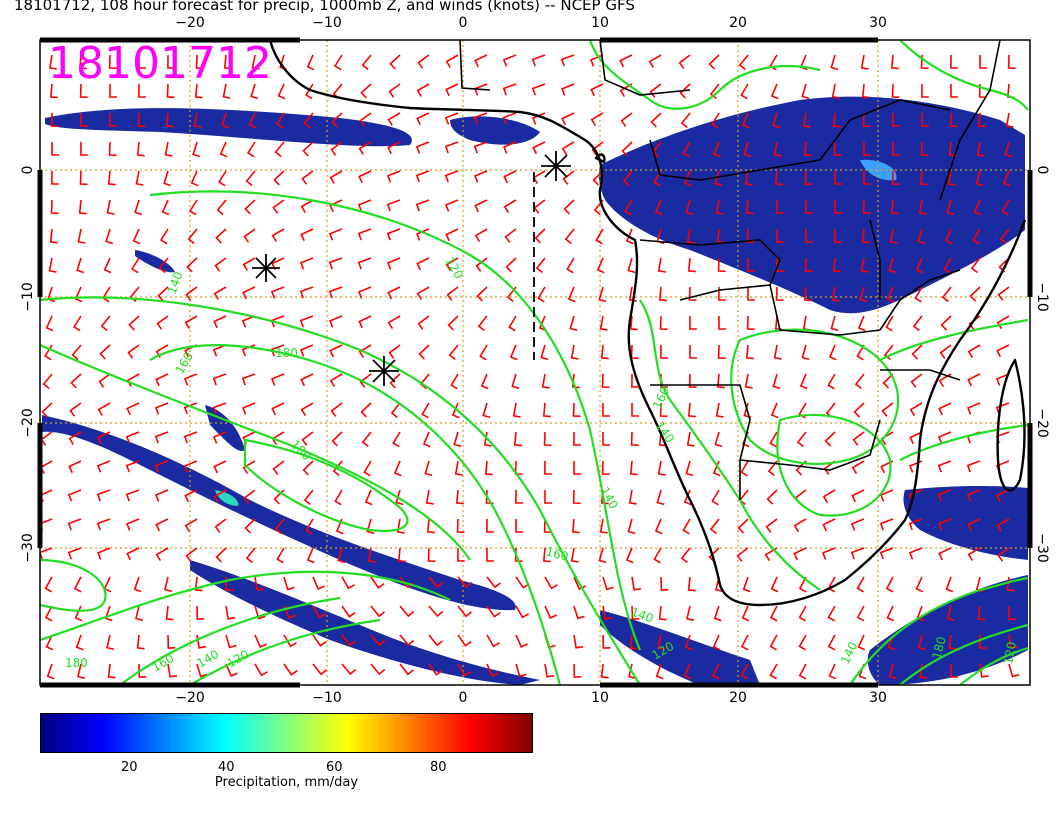  I want to click on coastline-bioko, so click(600, 158).